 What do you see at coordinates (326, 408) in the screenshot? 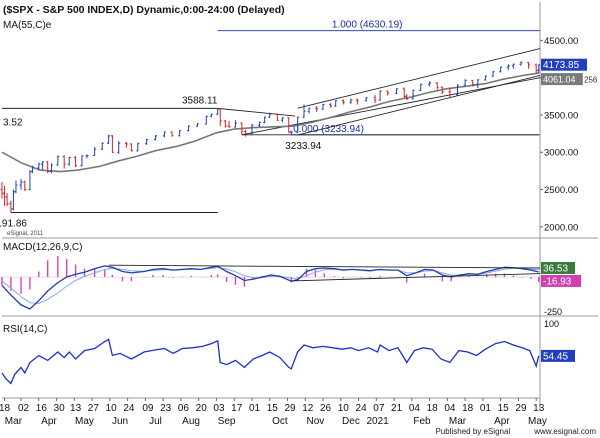
I see `x-tick-label-18: 26` at bounding box center [326, 408].